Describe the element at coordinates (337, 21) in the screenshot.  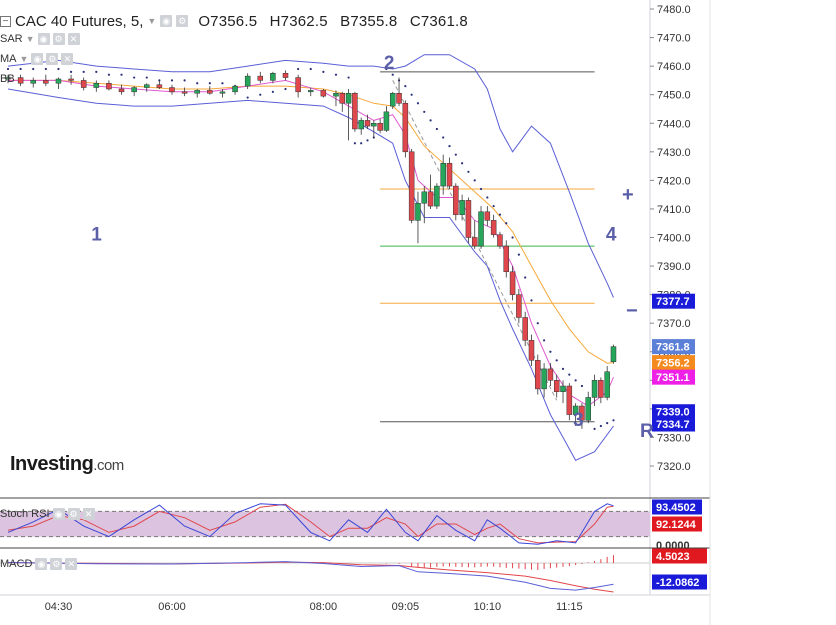
I see `ohlc-values: O7356.5 H7362.5 B7355.8 C7361.8` at that location.